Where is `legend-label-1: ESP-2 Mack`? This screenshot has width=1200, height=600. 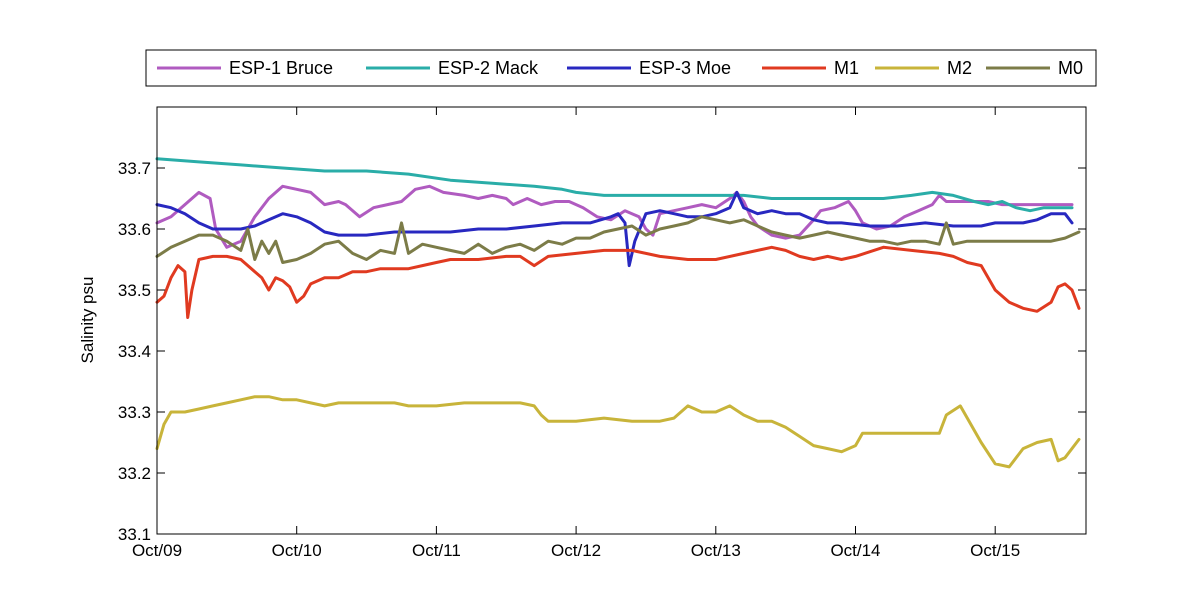 legend-label-1: ESP-2 Mack is located at coordinates (488, 68).